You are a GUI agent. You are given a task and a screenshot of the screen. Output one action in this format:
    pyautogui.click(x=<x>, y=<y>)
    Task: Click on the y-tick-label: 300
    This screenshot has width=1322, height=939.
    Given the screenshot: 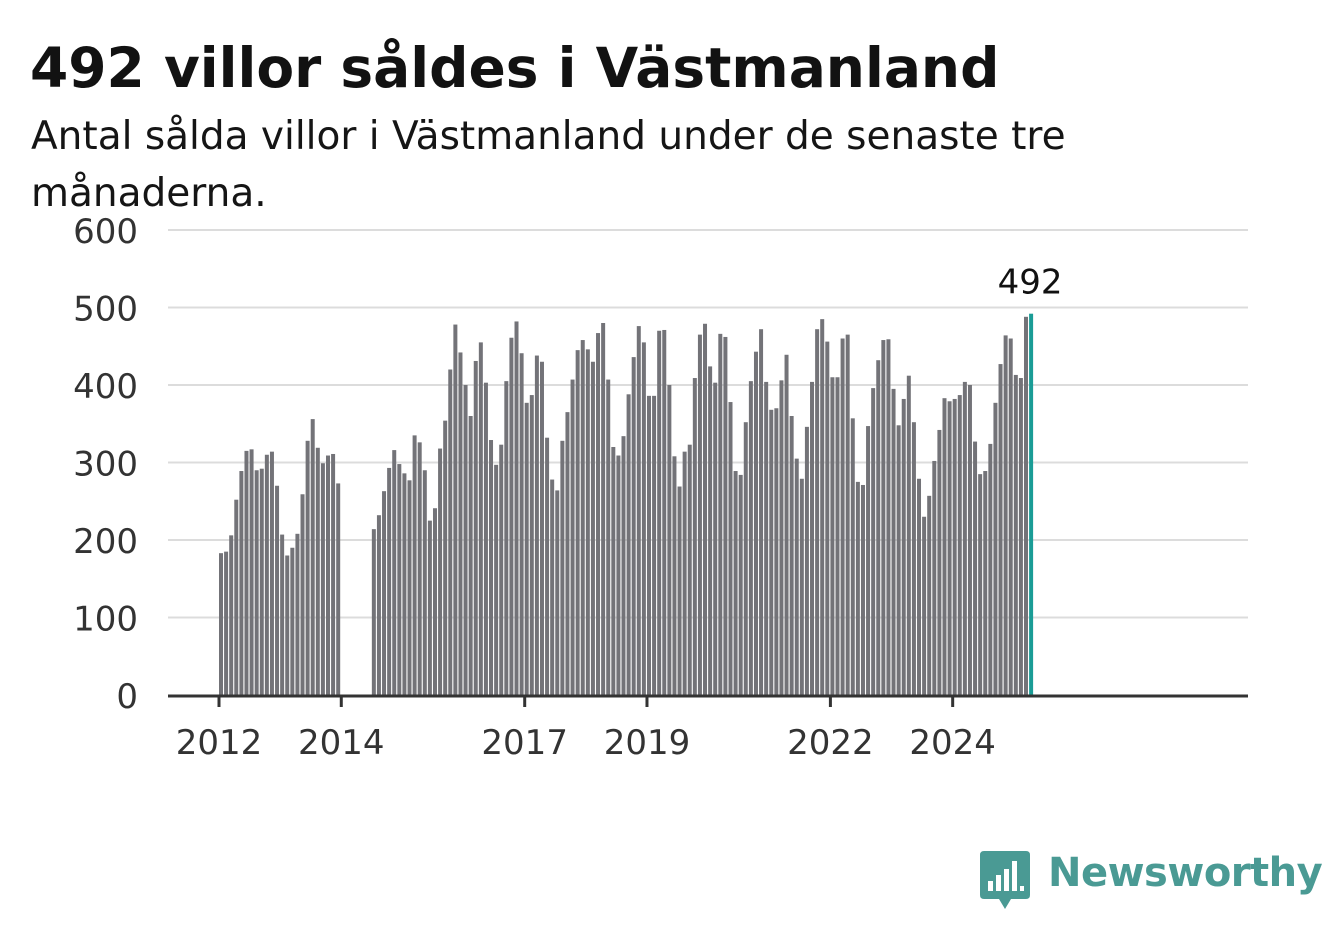 What is the action you would take?
    pyautogui.click(x=105, y=465)
    